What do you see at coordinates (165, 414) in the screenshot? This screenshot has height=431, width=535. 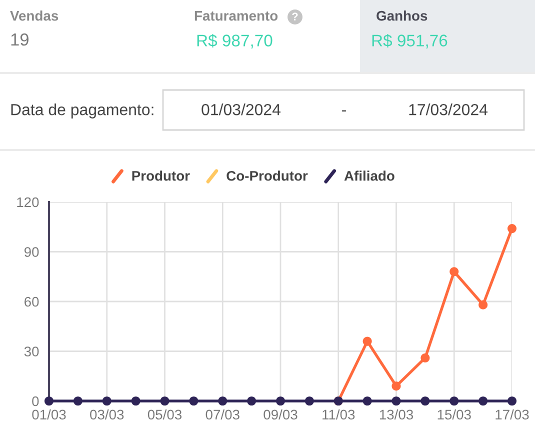 I see `x-tick-label: 05/03` at bounding box center [165, 414].